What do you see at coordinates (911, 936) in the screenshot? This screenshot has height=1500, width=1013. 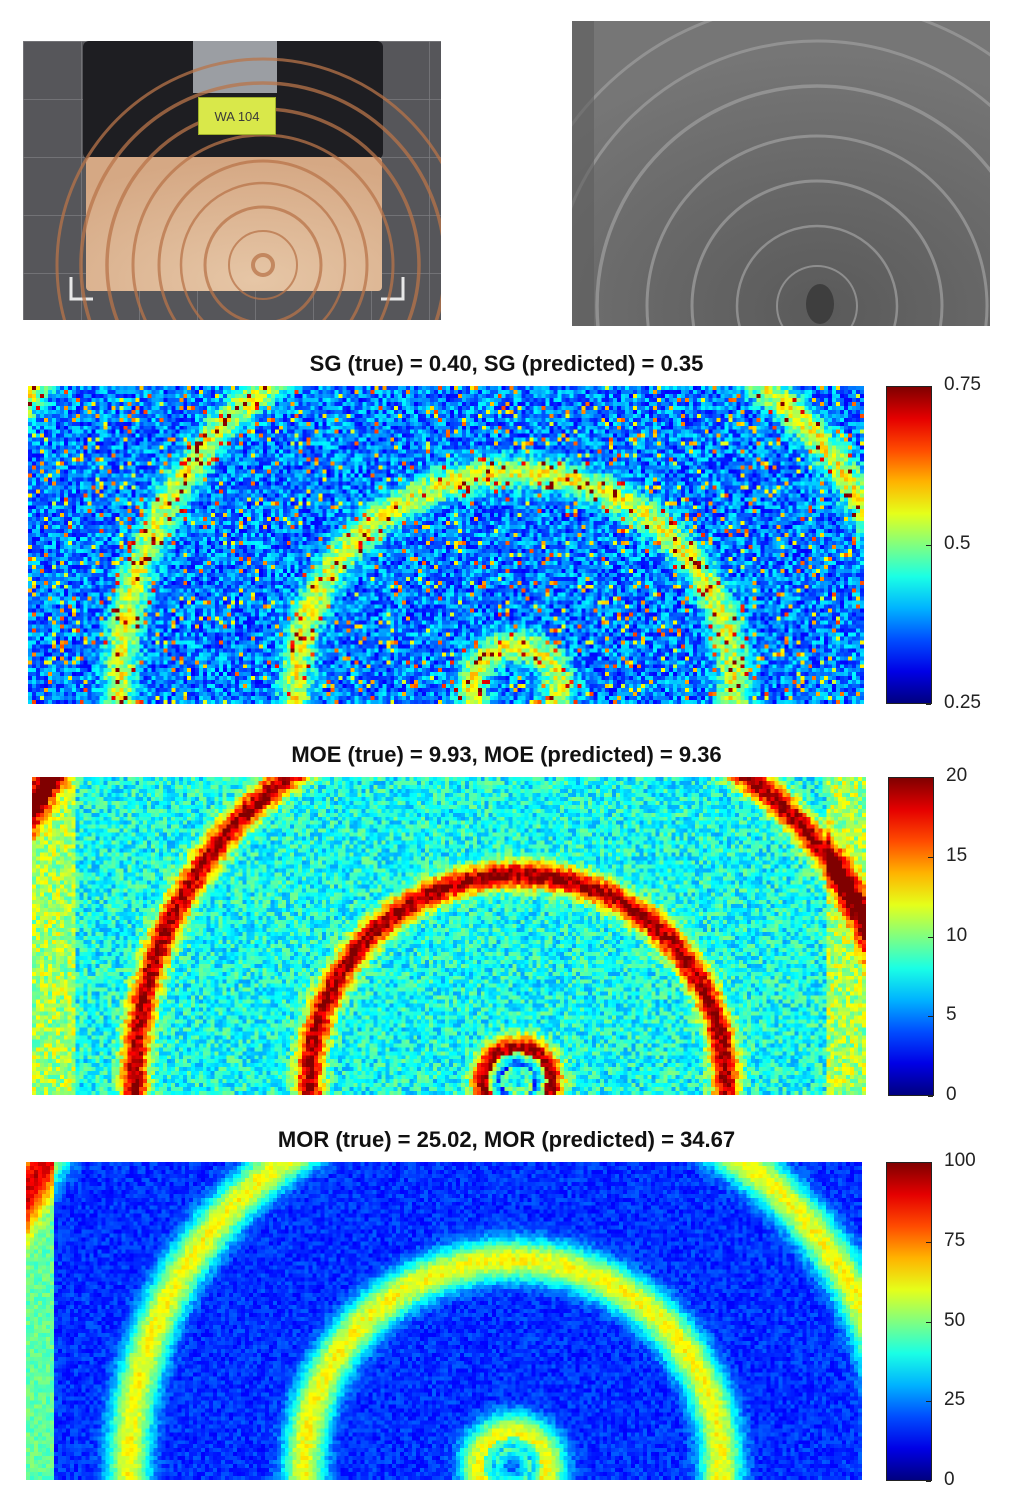 I see `moe-colorbar` at bounding box center [911, 936].